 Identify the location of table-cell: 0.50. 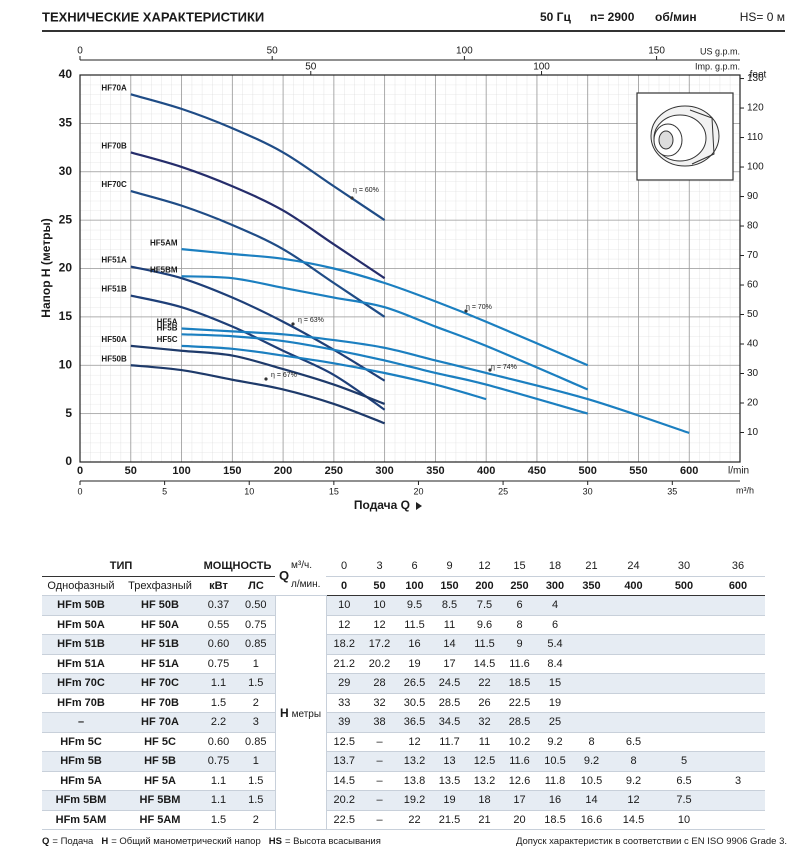
(256, 605).